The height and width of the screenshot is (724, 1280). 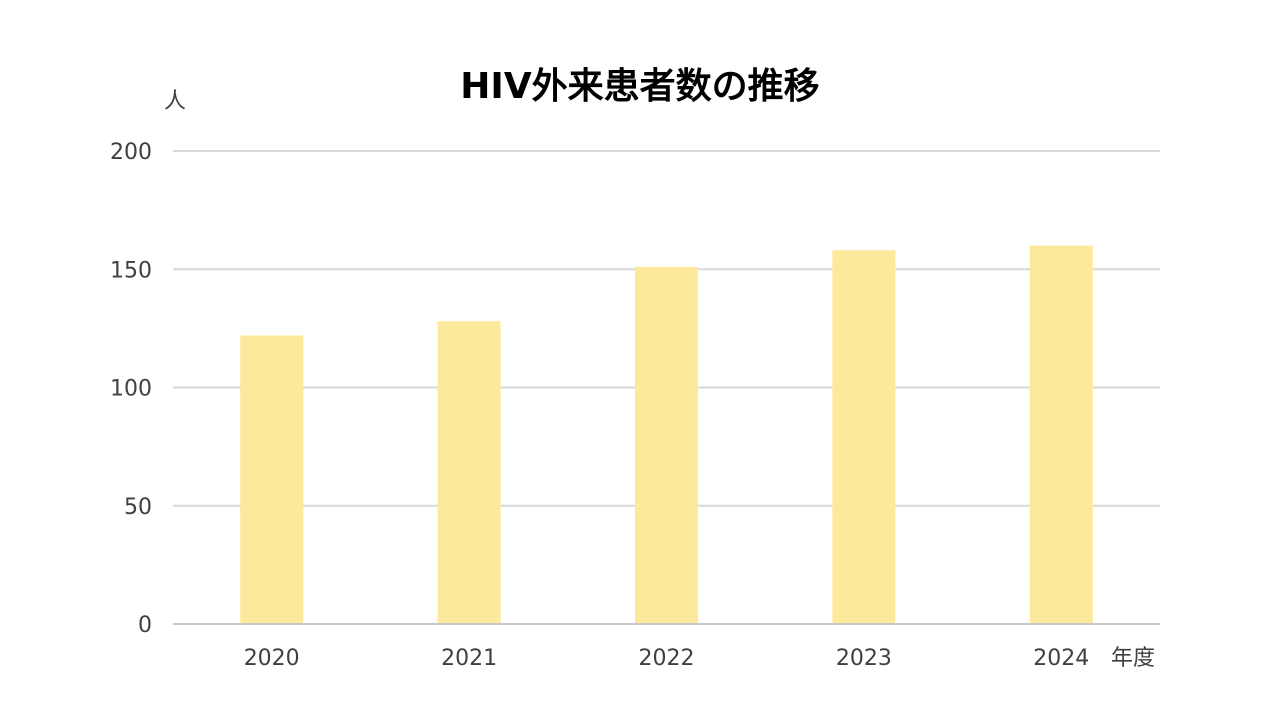 I want to click on x-tick-label: 2021, so click(x=469, y=658).